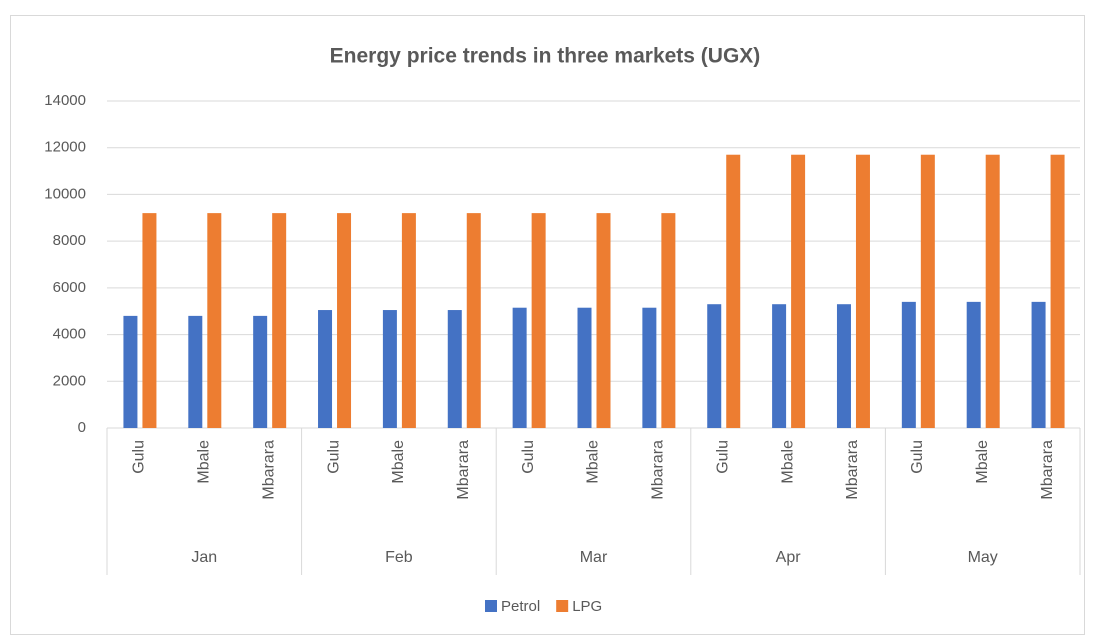 The height and width of the screenshot is (639, 1094). What do you see at coordinates (82, 427) in the screenshot?
I see `y-tick-label: 0` at bounding box center [82, 427].